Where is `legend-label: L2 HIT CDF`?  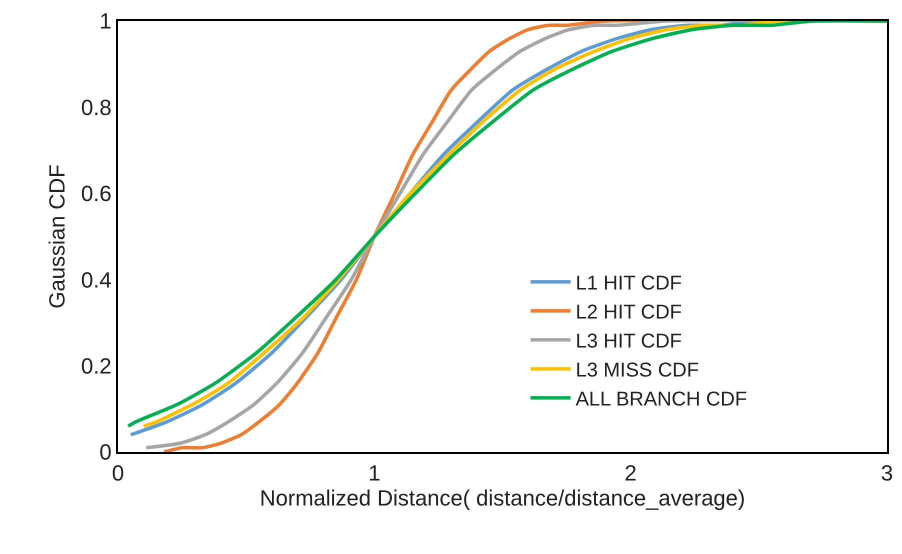 legend-label: L2 HIT CDF is located at coordinates (629, 313).